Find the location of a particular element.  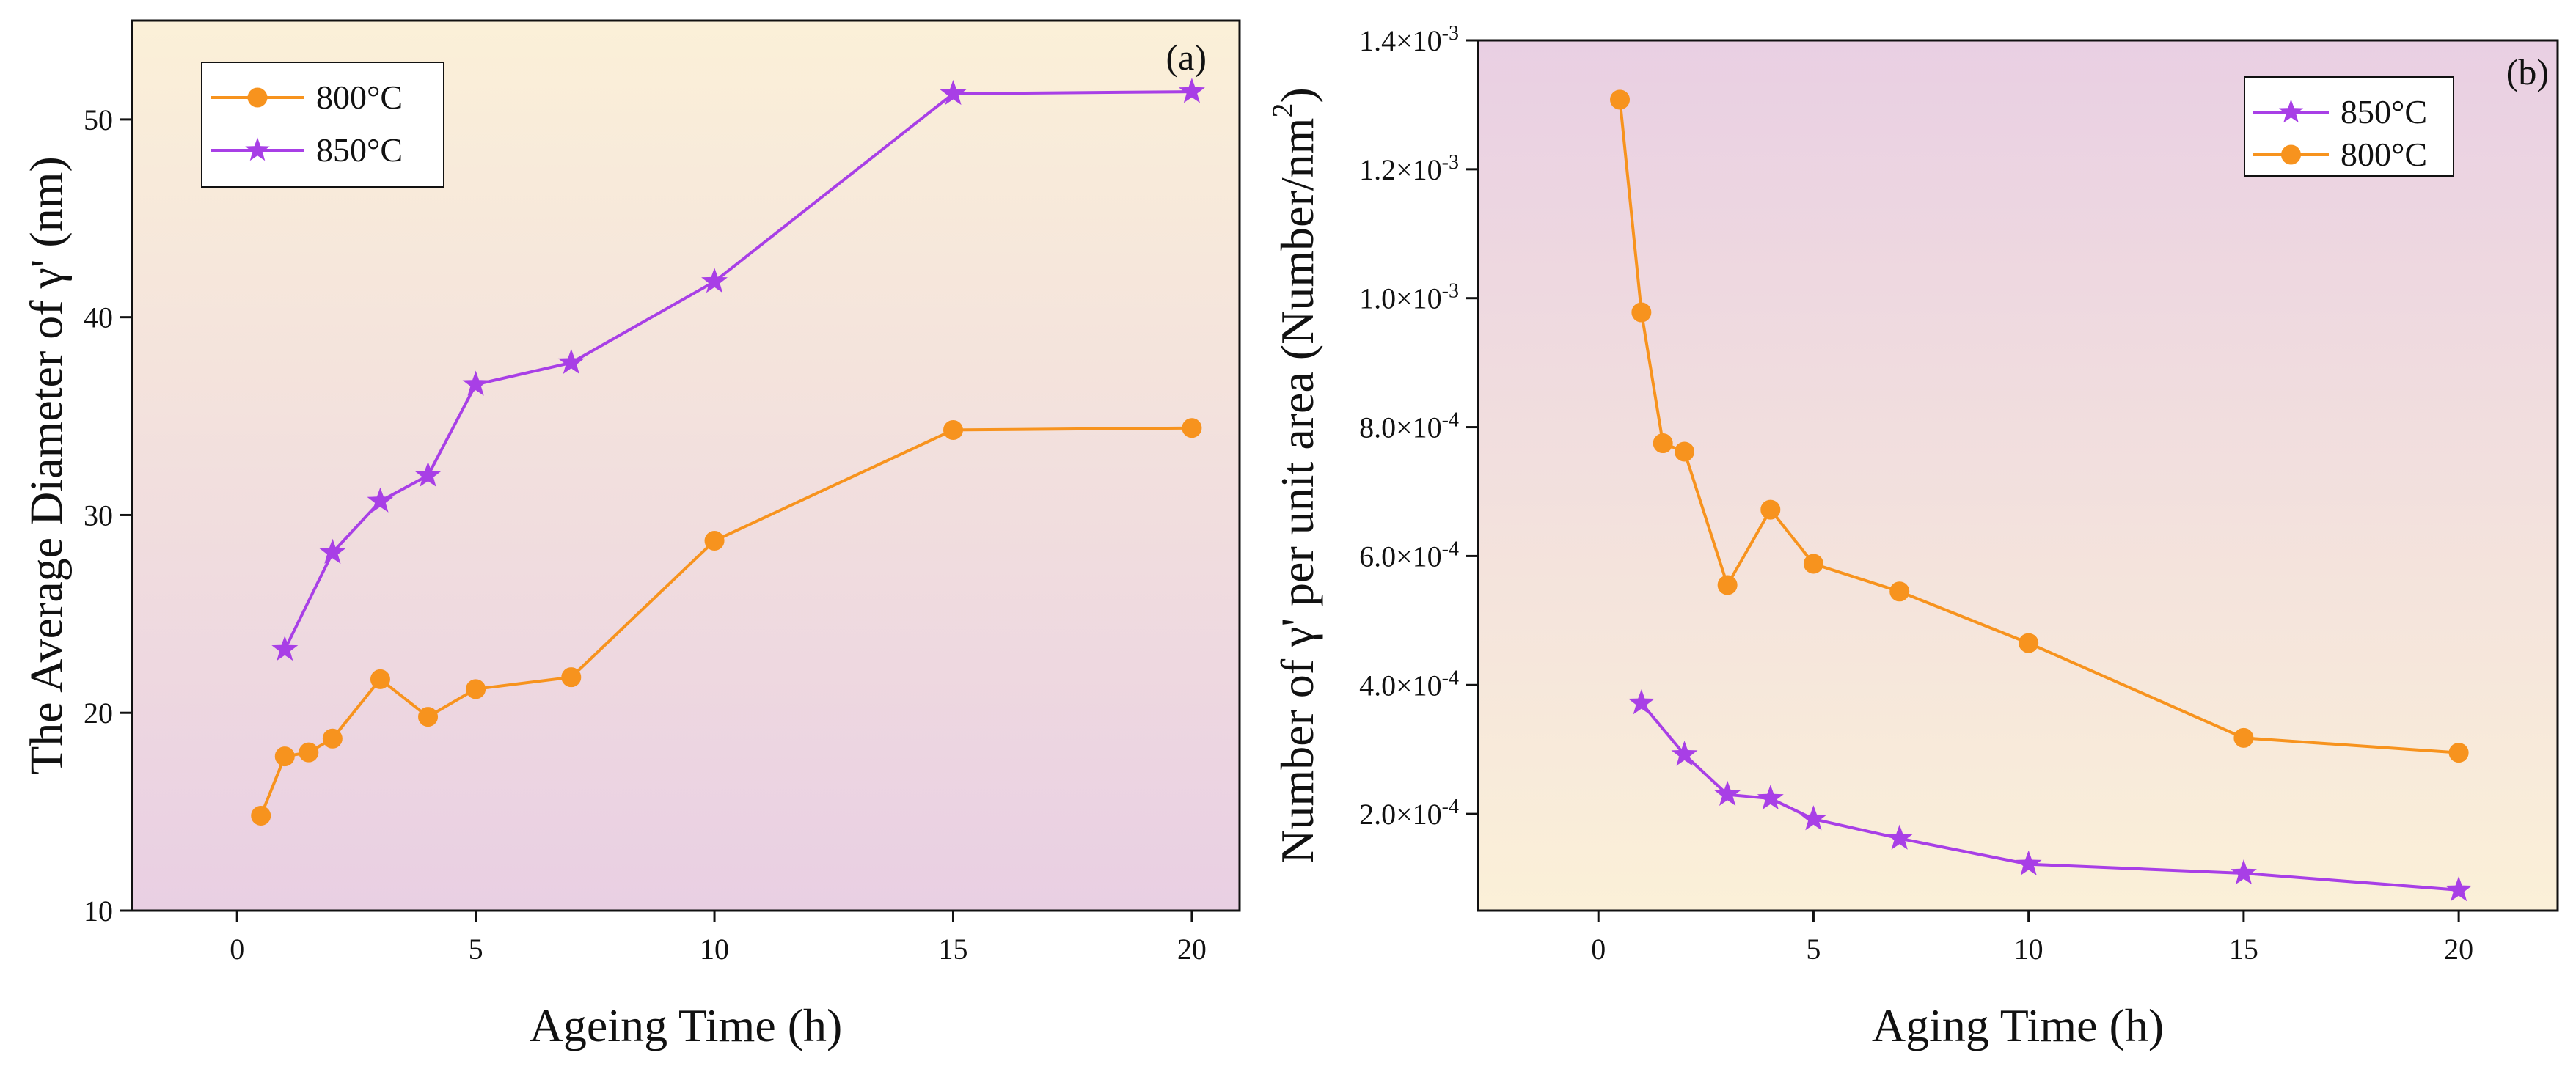

y-tick-mantissa: 6.0×10 is located at coordinates (1400, 556).